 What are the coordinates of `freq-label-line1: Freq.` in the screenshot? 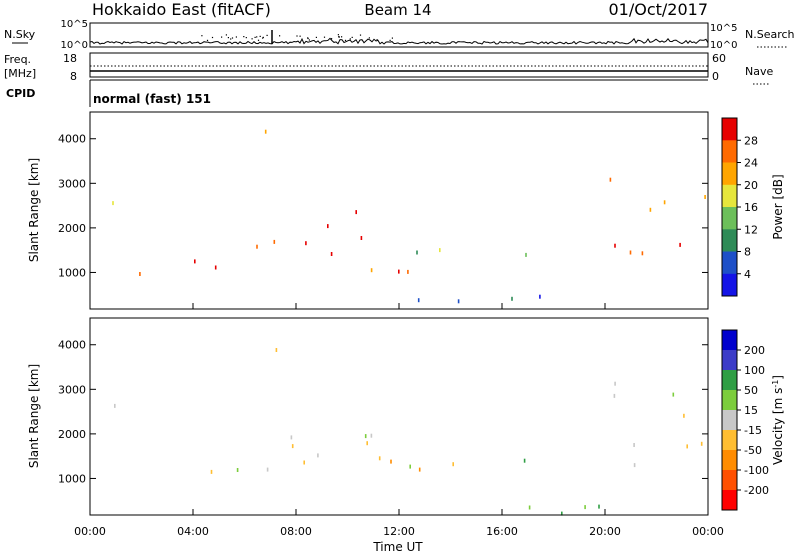 It's located at (17, 59).